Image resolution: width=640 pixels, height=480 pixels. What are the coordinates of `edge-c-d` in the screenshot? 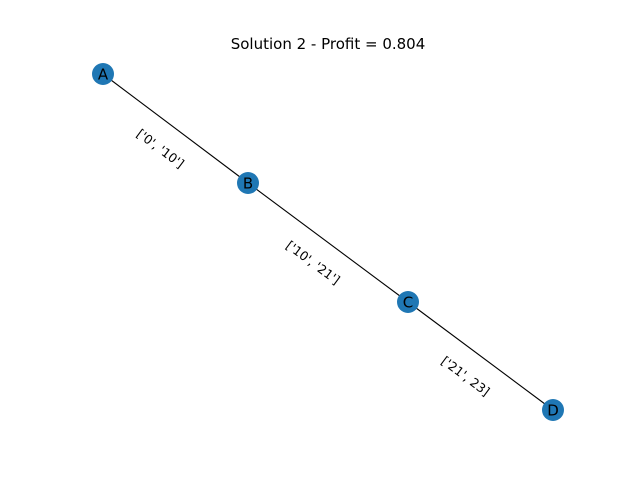 It's located at (480, 356).